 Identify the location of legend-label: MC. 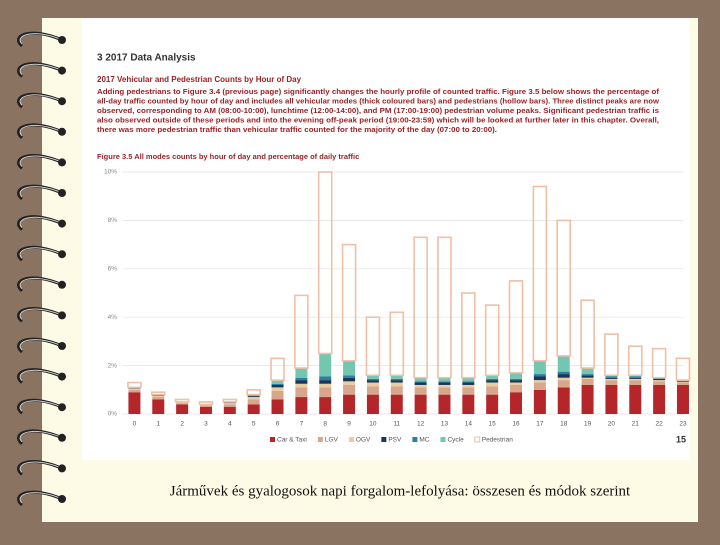
(424, 440).